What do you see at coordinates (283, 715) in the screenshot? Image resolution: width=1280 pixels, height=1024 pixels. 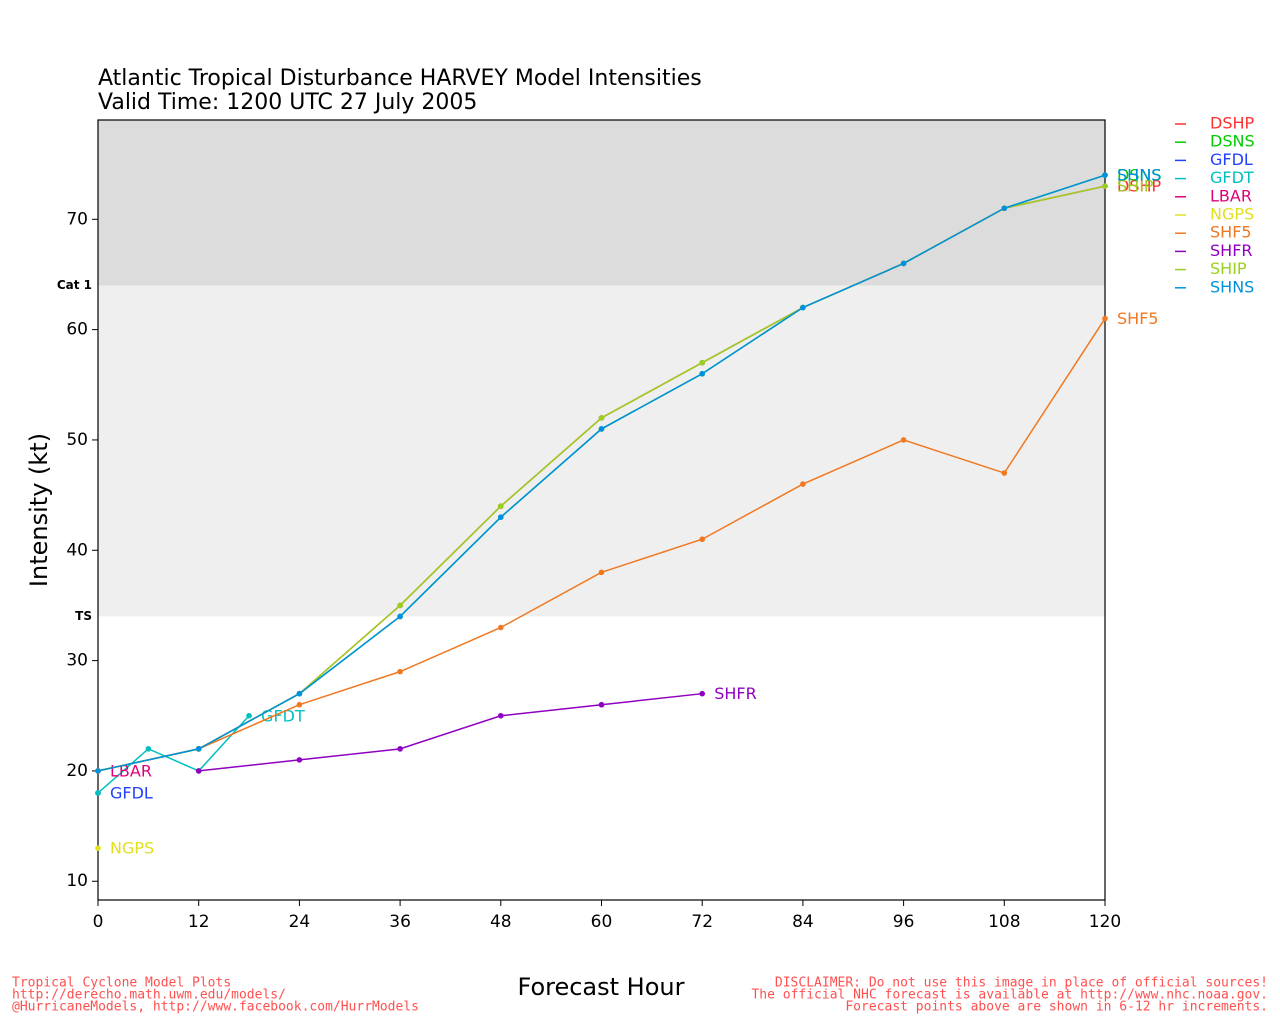 I see `series-end-label: GFDT` at bounding box center [283, 715].